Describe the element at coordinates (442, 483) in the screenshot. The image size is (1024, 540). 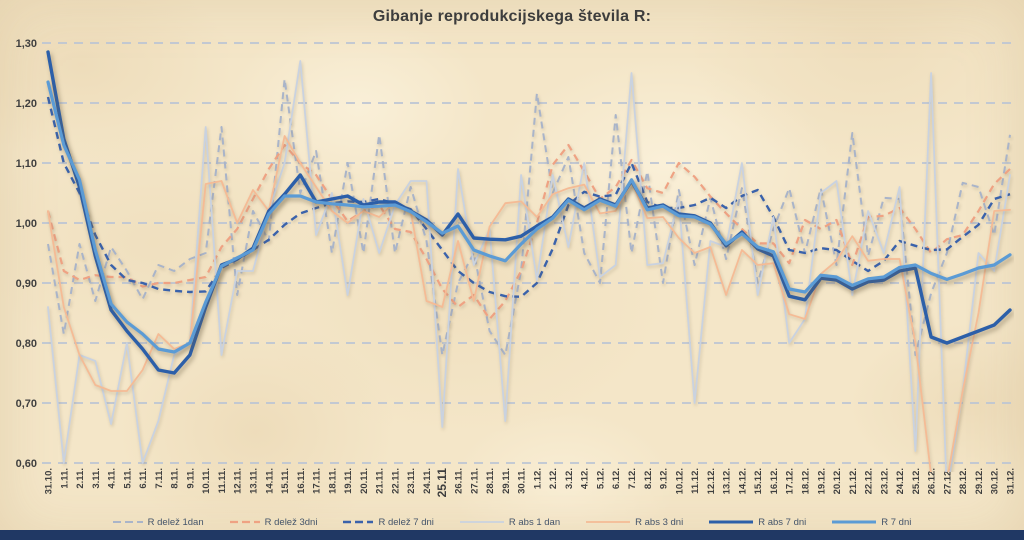
I see `x-tick-label: 25.11` at that location.